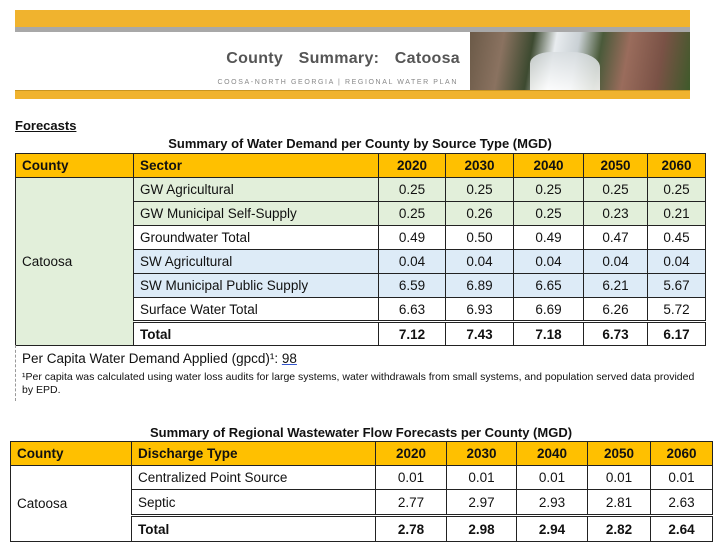 The image size is (717, 558). I want to click on section-heading: Forecasts, so click(46, 125).